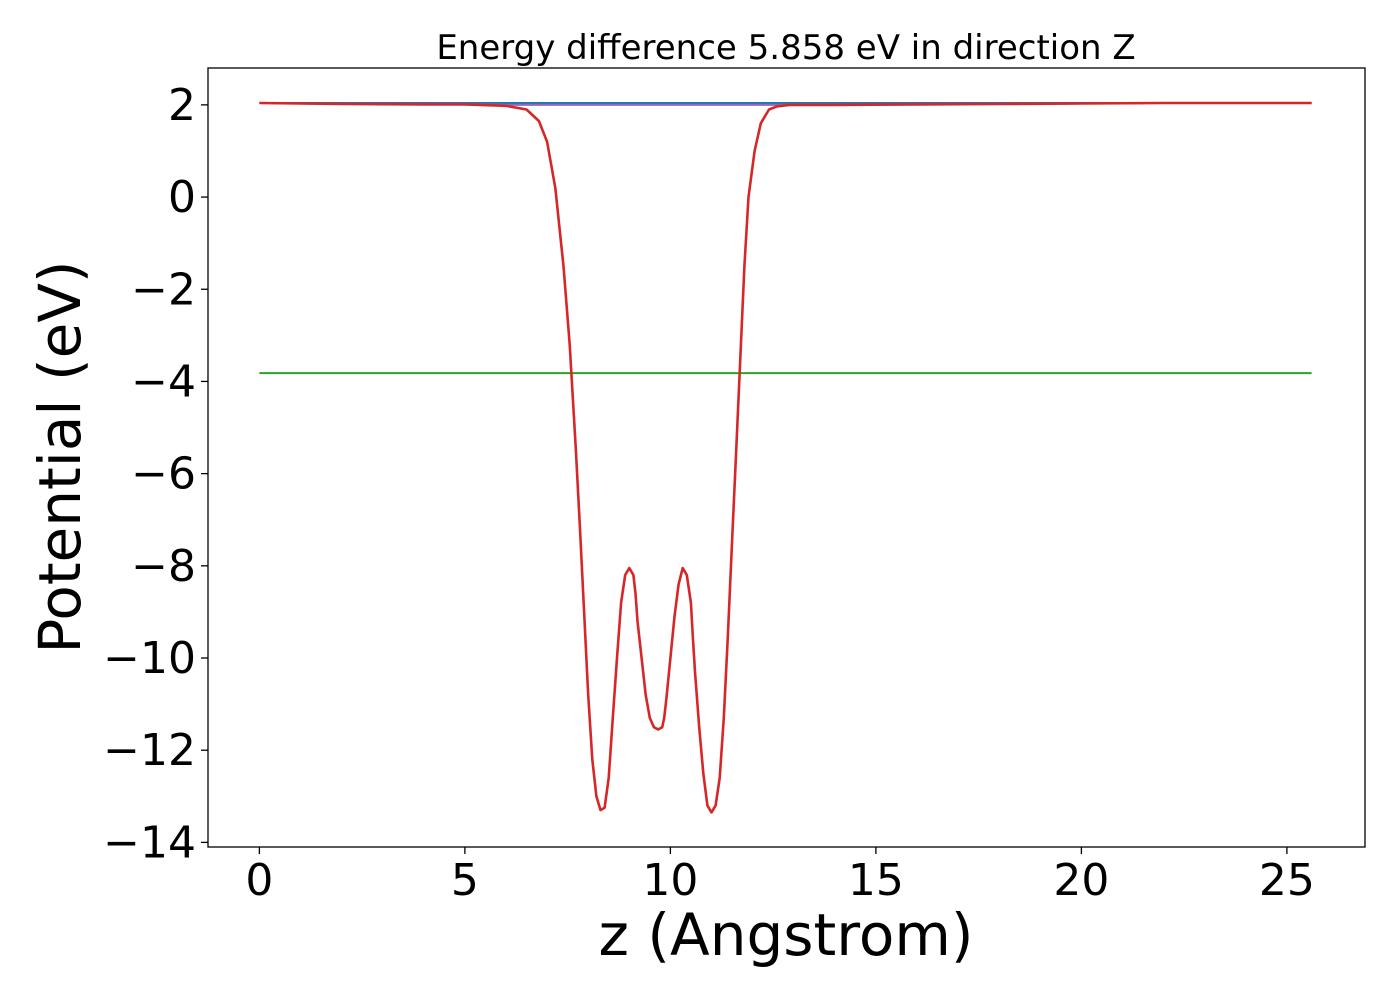 This screenshot has height=1000, width=1400. Describe the element at coordinates (149, 658) in the screenshot. I see `y-tick-label: −10` at that location.